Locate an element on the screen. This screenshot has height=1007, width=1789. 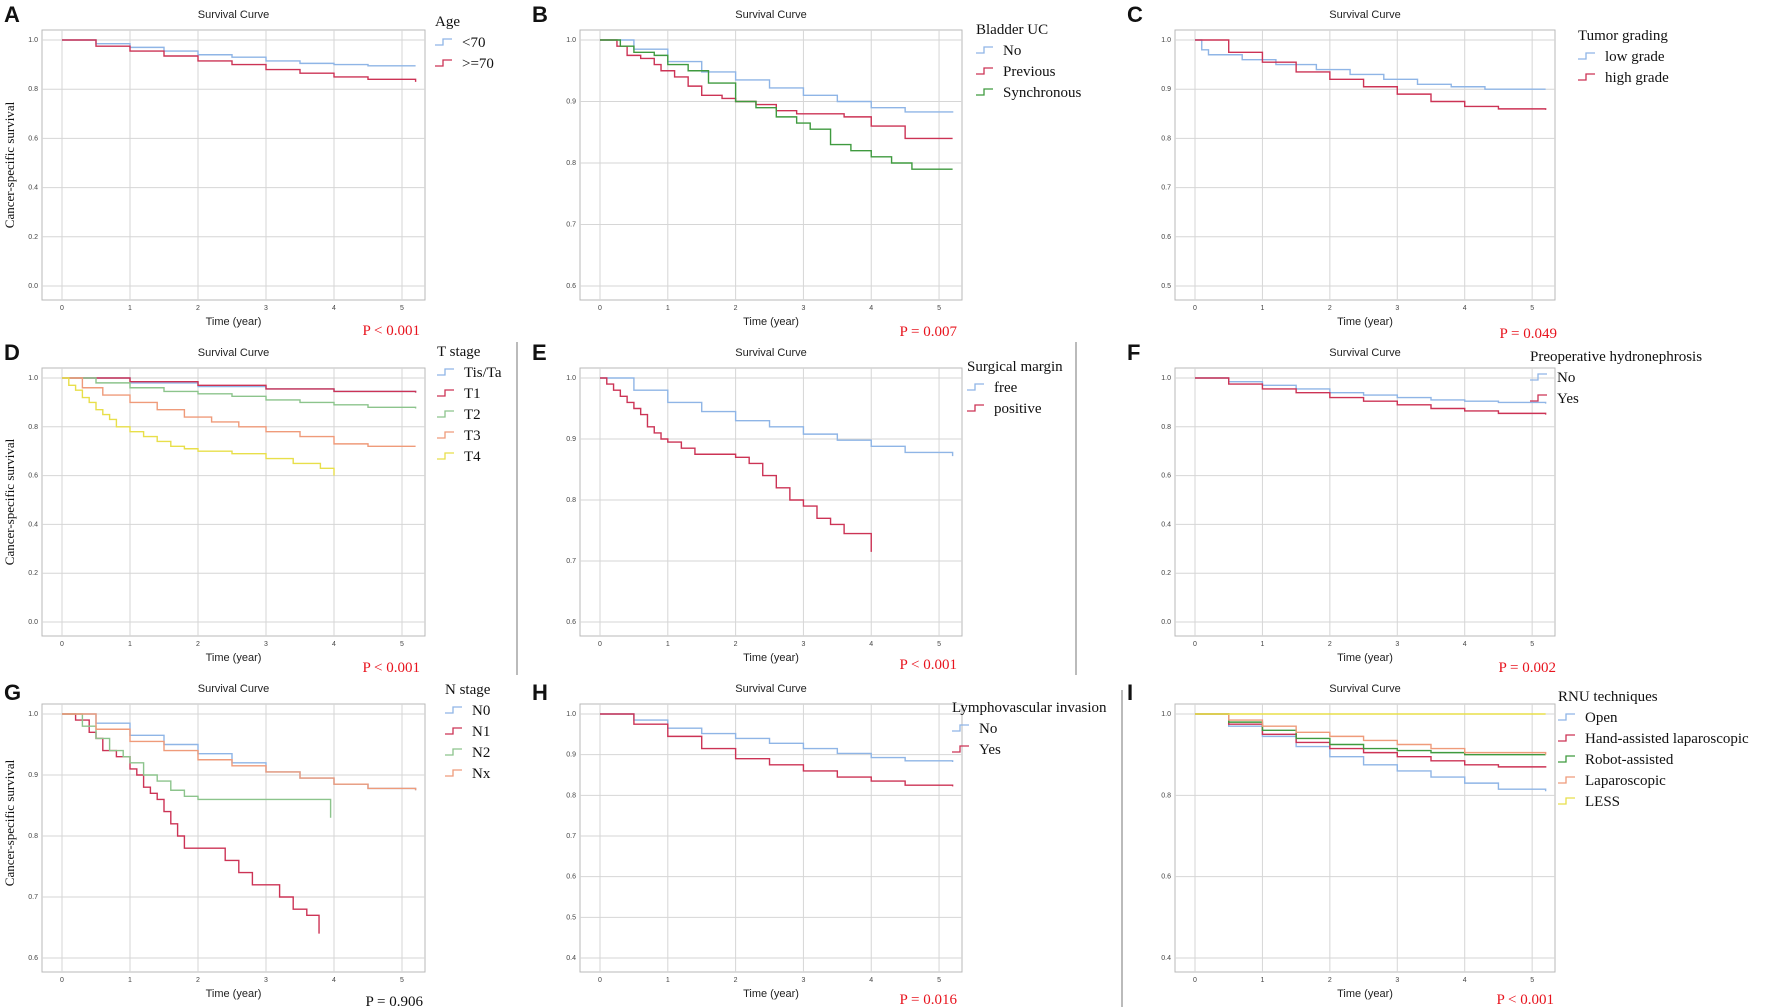
series-line-low-grade is located at coordinates (1370, 64).